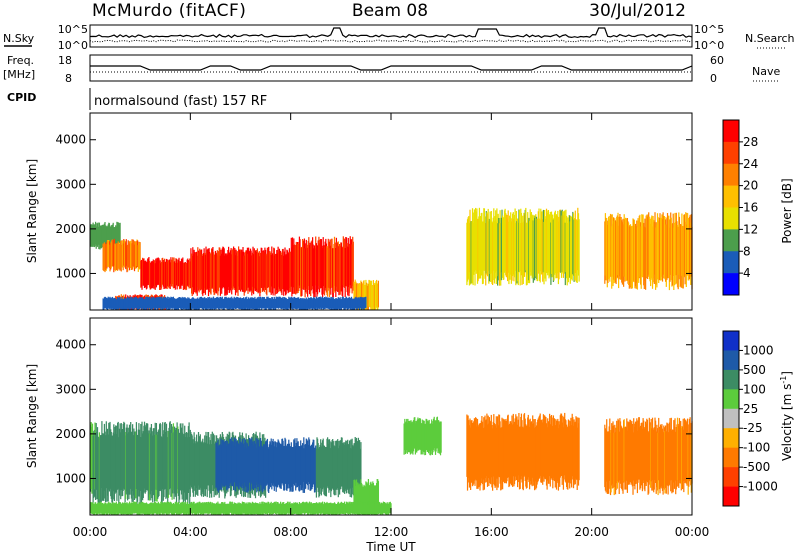 This screenshot has width=800, height=558. Describe the element at coordinates (70, 140) in the screenshot. I see `y-tick-label: 4000` at that location.